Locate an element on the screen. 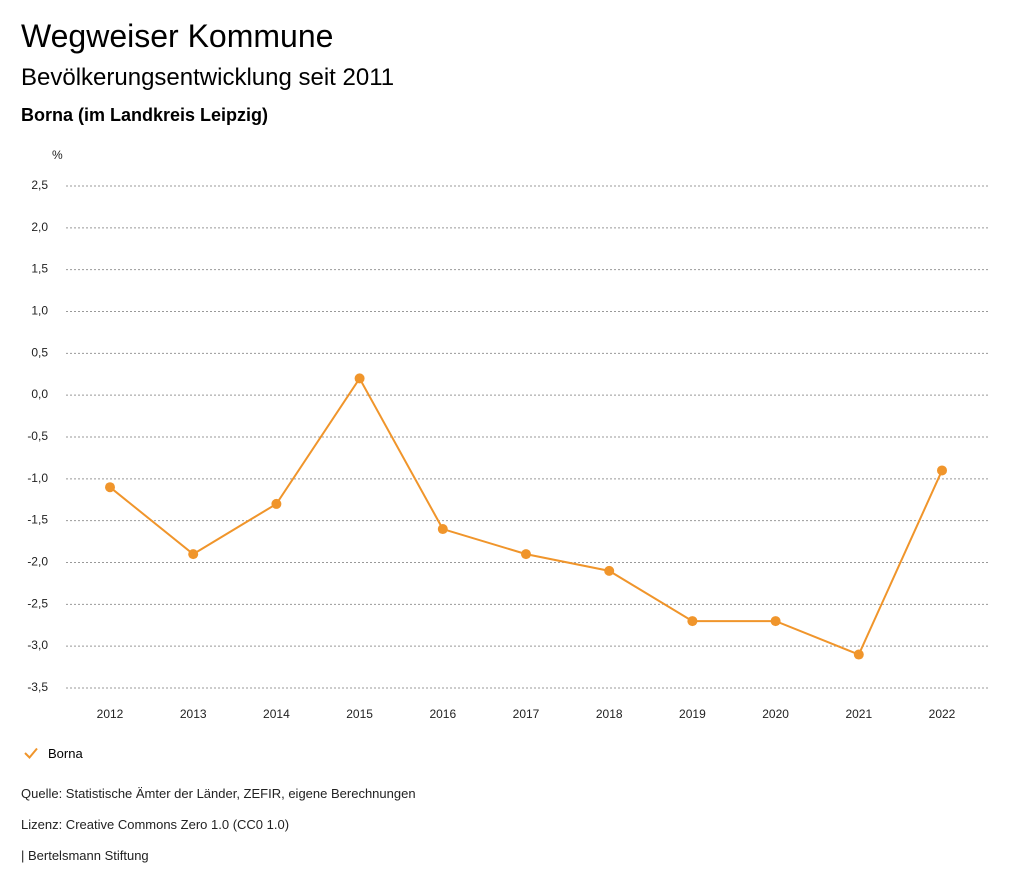 The width and height of the screenshot is (1024, 888). y-unit-label: % is located at coordinates (57, 155).